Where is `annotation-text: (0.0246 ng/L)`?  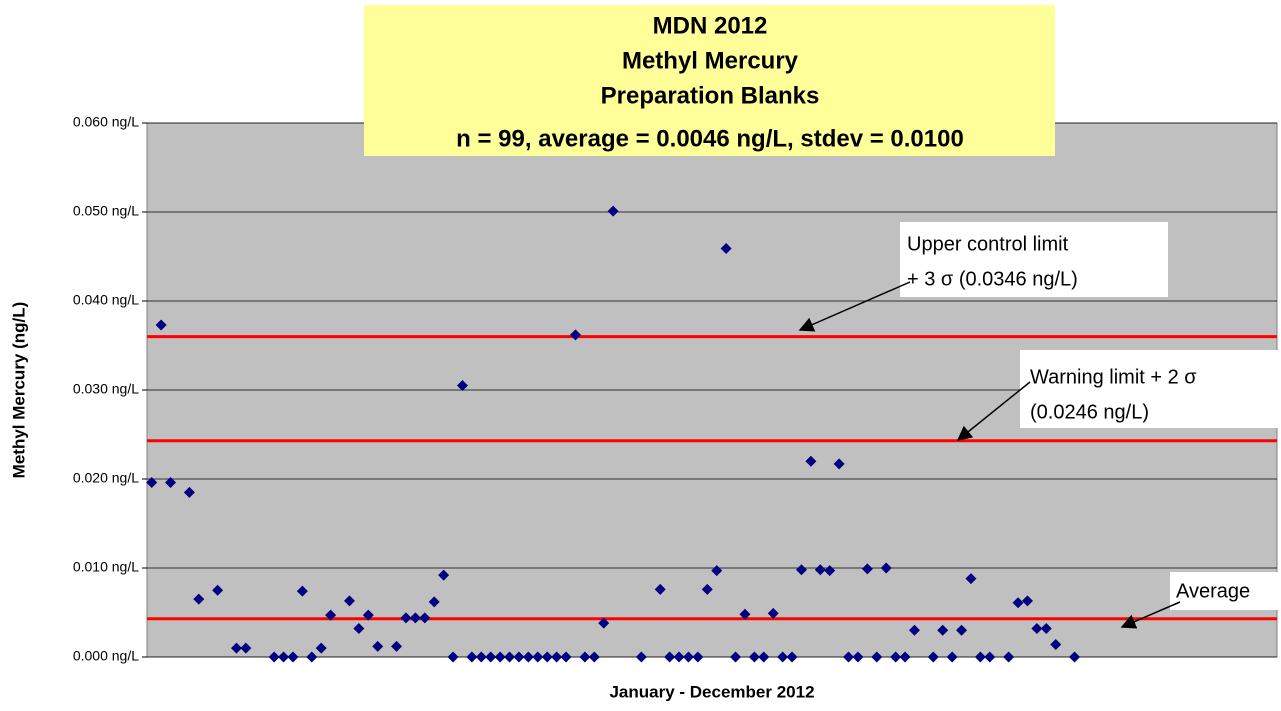
annotation-text: (0.0246 ng/L) is located at coordinates (1089, 412).